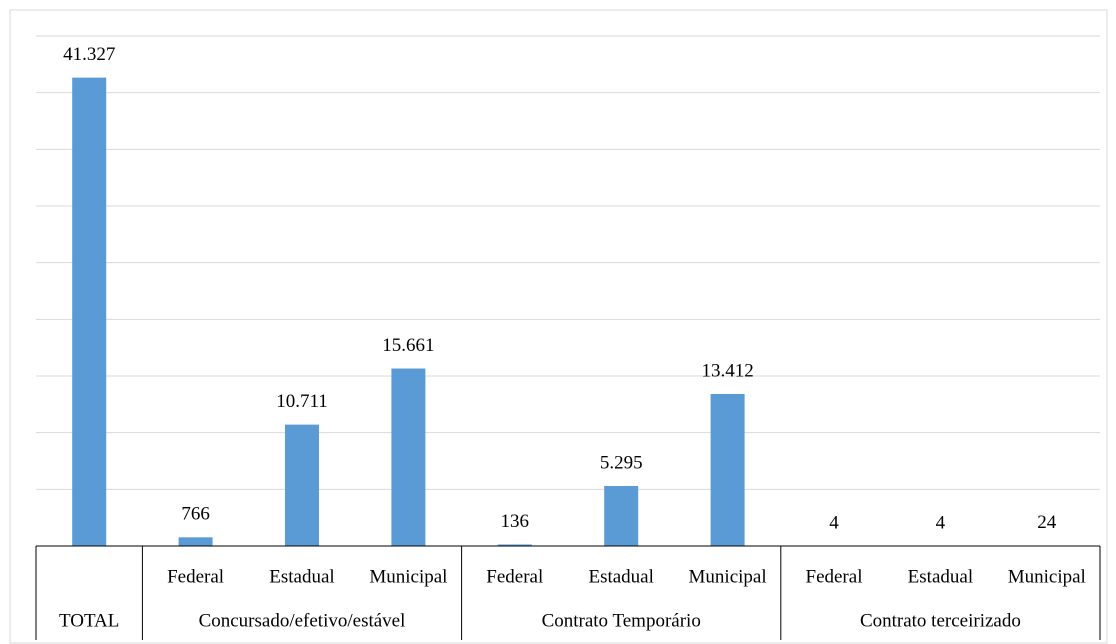  What do you see at coordinates (89, 54) in the screenshot?
I see `data-label: 41.327` at bounding box center [89, 54].